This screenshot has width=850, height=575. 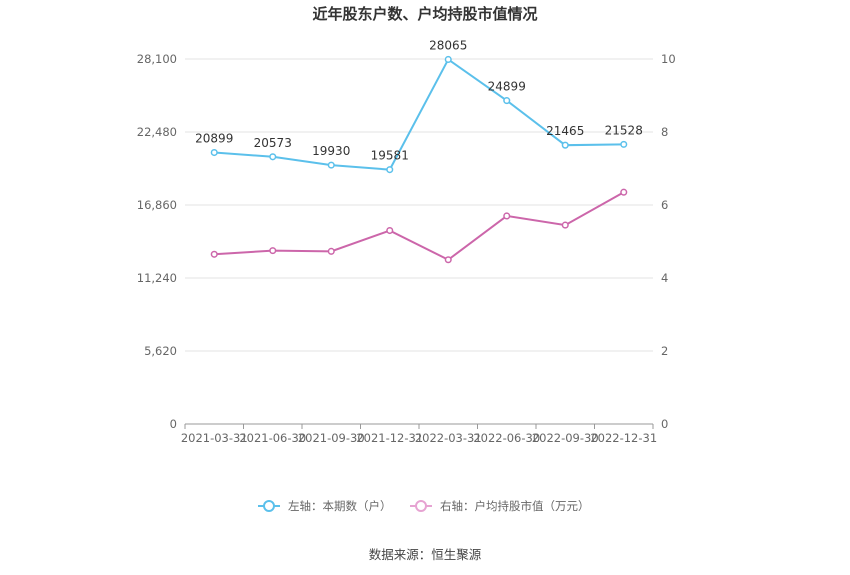 I want to click on right-axis-tick-label: 0, so click(x=664, y=424).